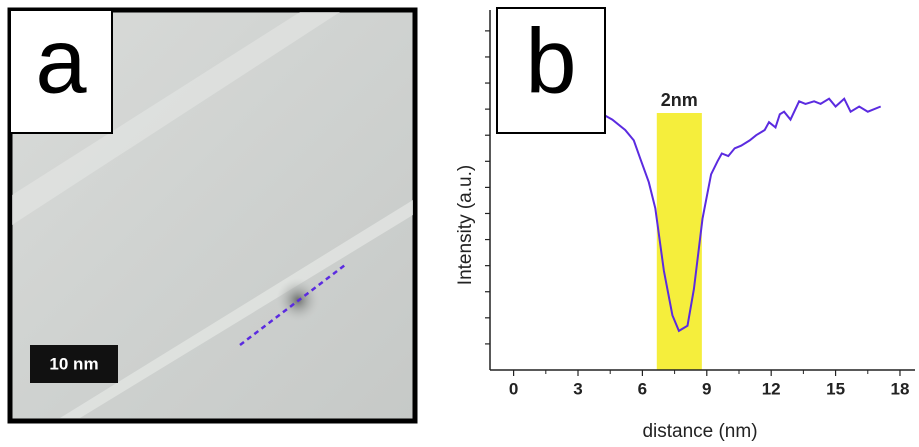  I want to click on scale-bar-label: 10 nm, so click(73, 363).